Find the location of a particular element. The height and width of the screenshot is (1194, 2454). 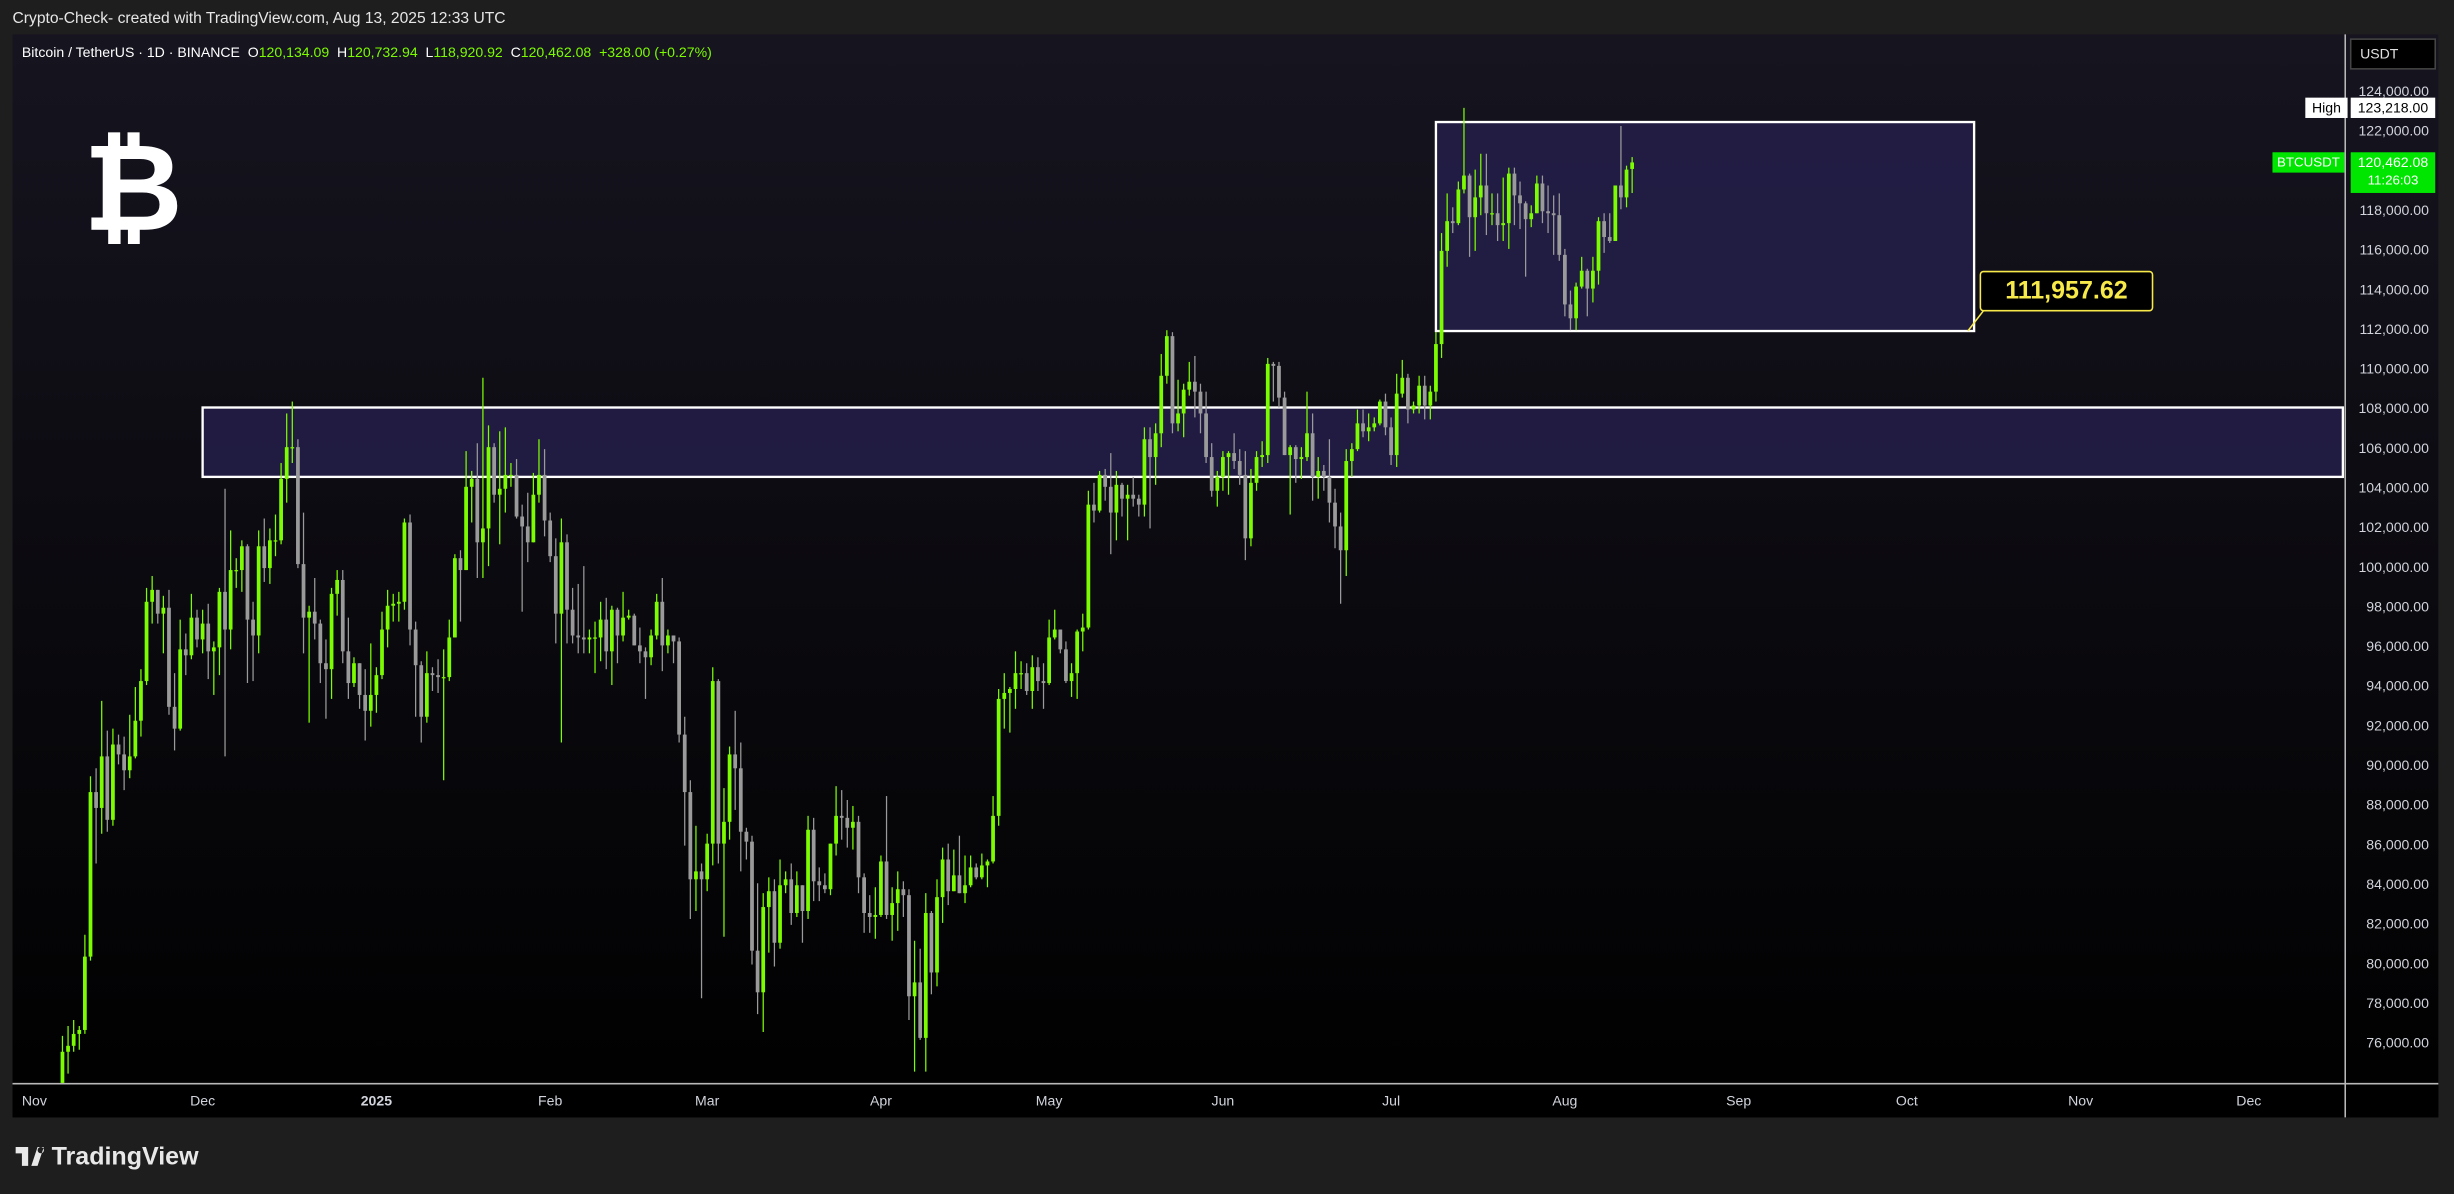

y-tick-label: 78,000.00 is located at coordinates (2397, 1003).